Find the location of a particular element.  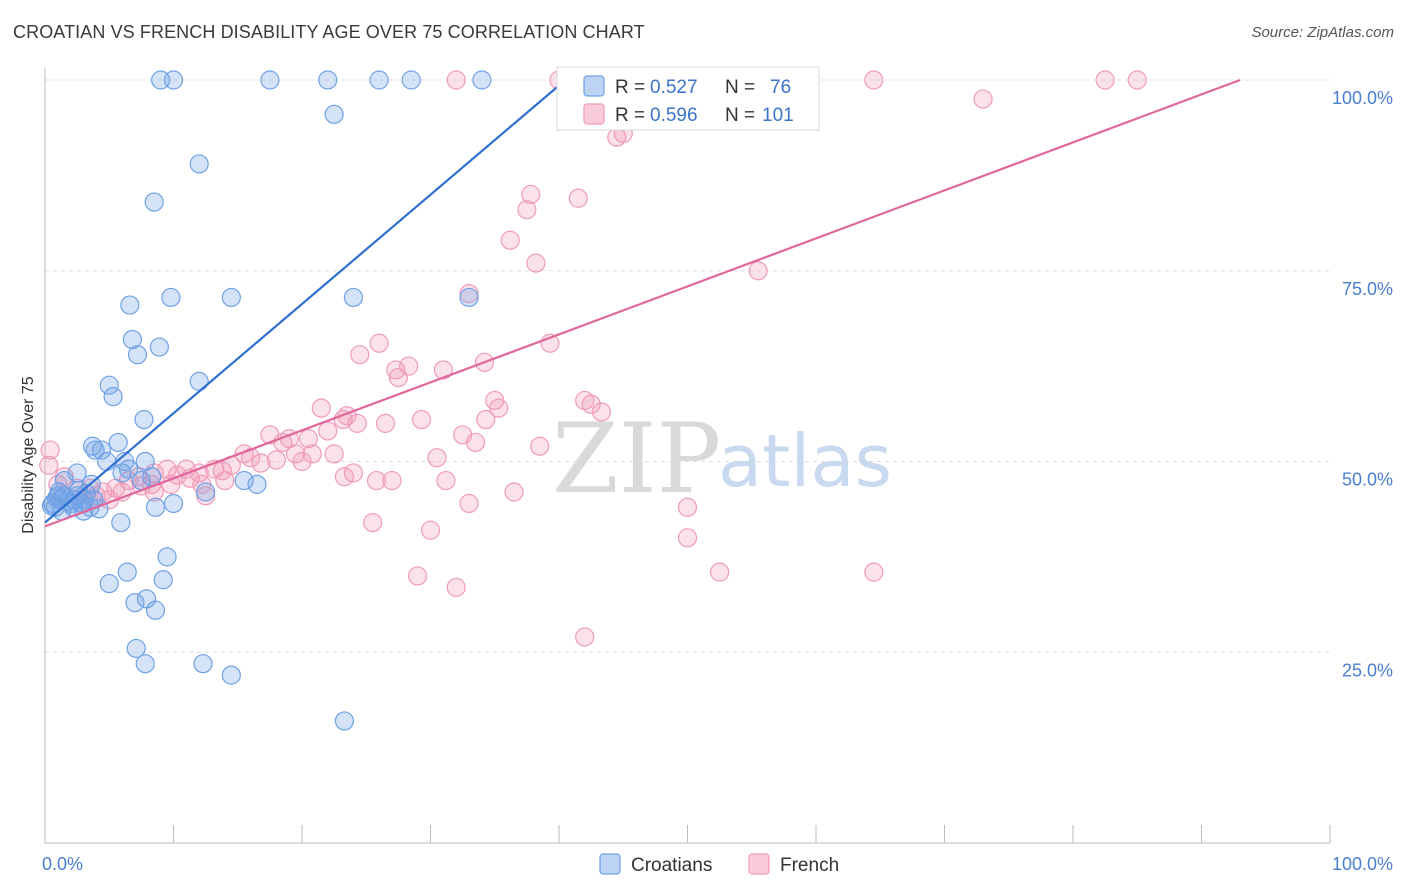

legend-croatians-n-label: N = is located at coordinates (740, 87).